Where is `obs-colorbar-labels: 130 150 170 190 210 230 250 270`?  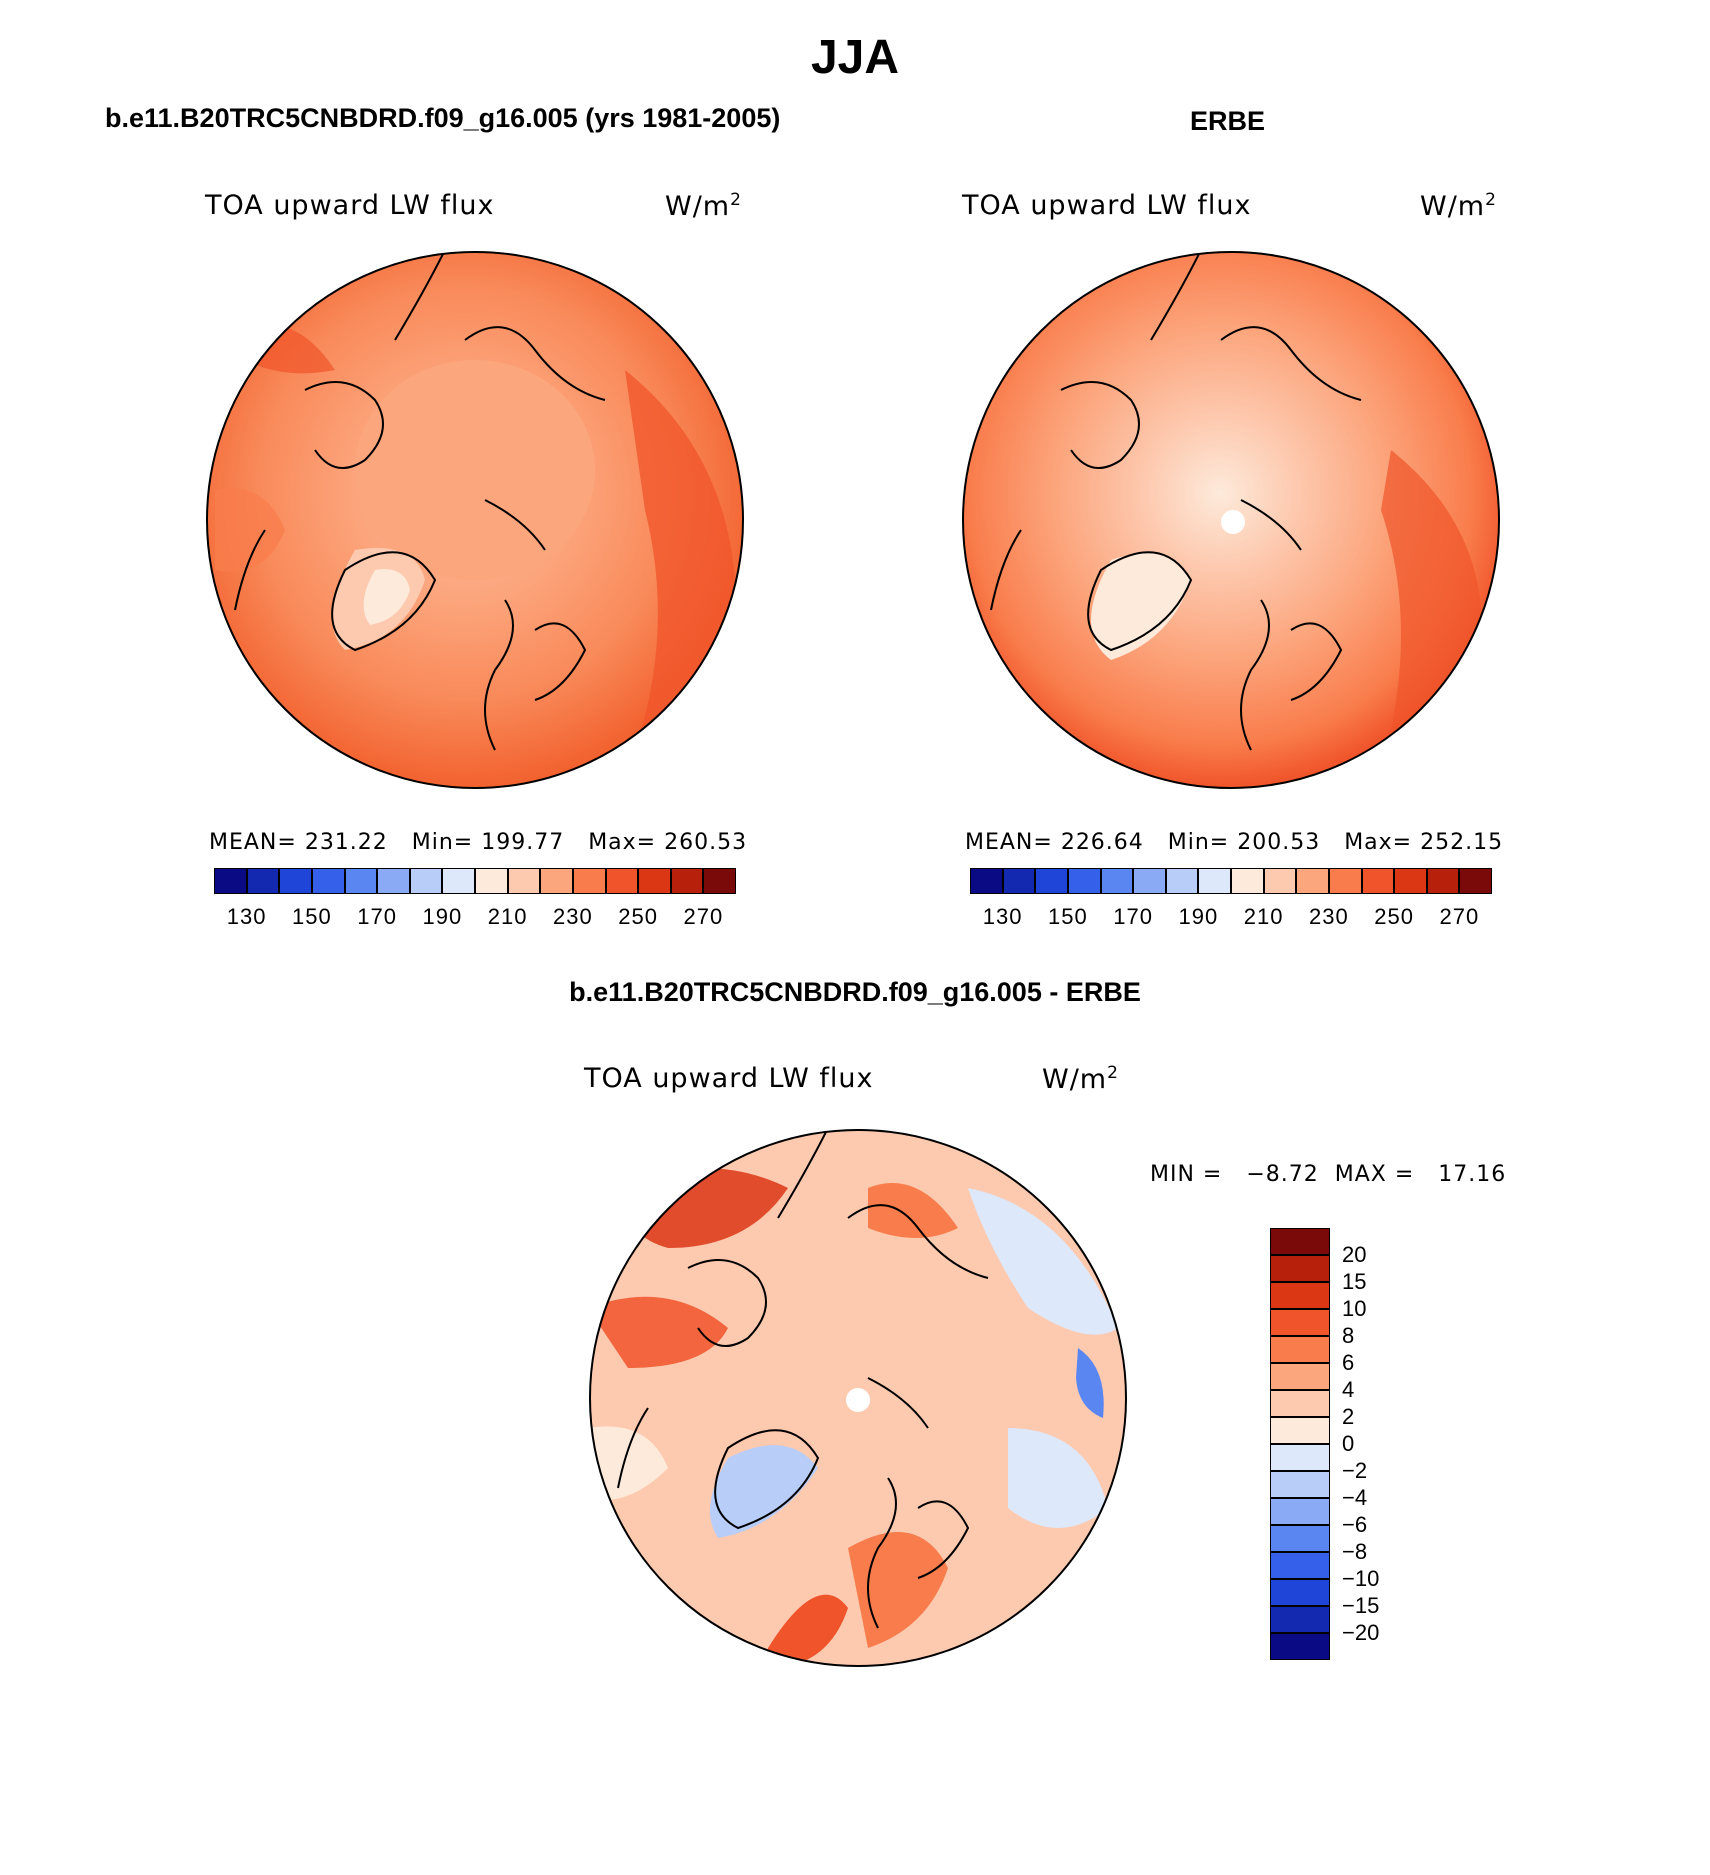
obs-colorbar-labels: 130 150 170 190 210 230 250 270 is located at coordinates (1231, 917).